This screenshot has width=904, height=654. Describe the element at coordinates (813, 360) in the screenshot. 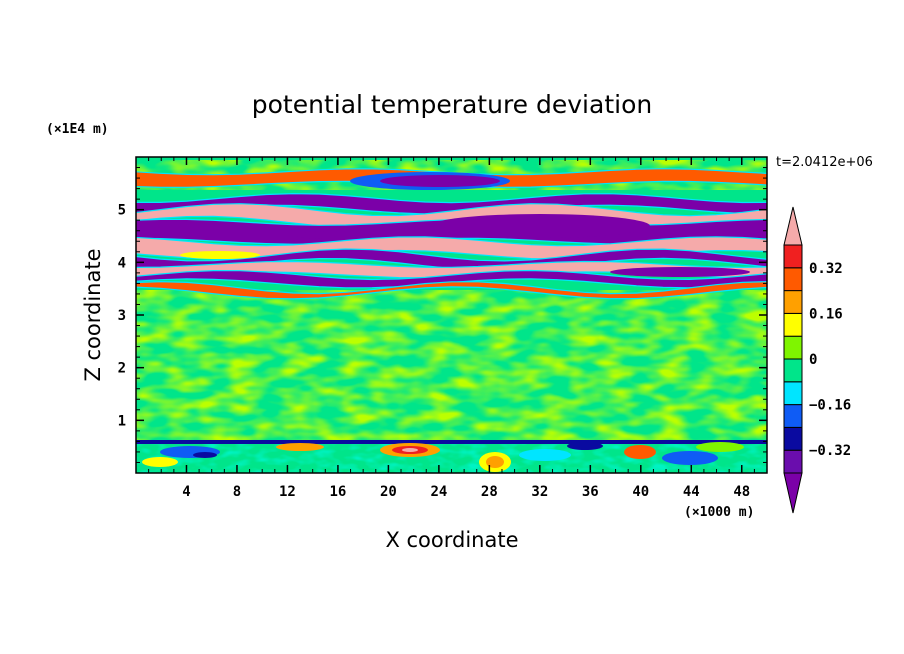

I see `colorbar-label: 0` at that location.